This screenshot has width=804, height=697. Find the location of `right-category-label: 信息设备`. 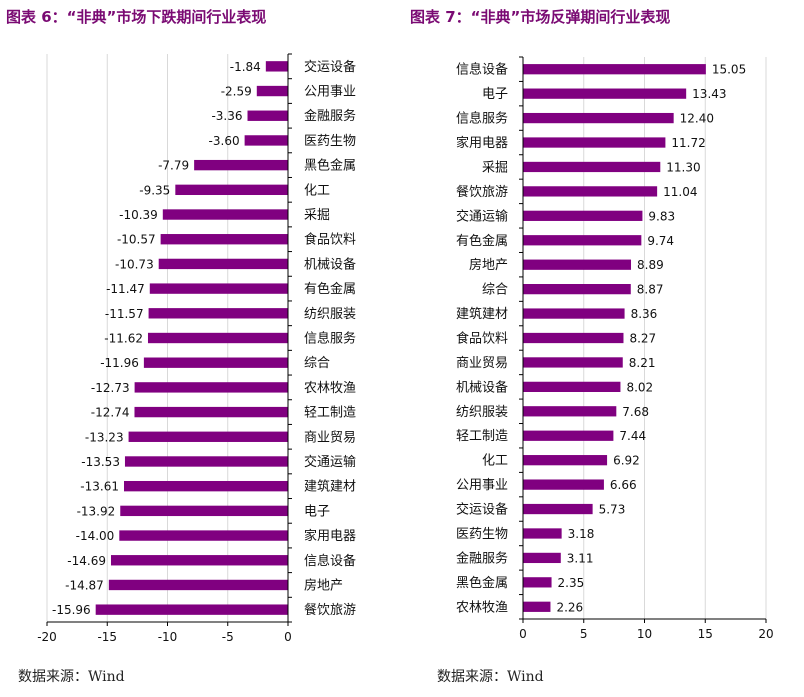

right-category-label: 信息设备 is located at coordinates (482, 70).